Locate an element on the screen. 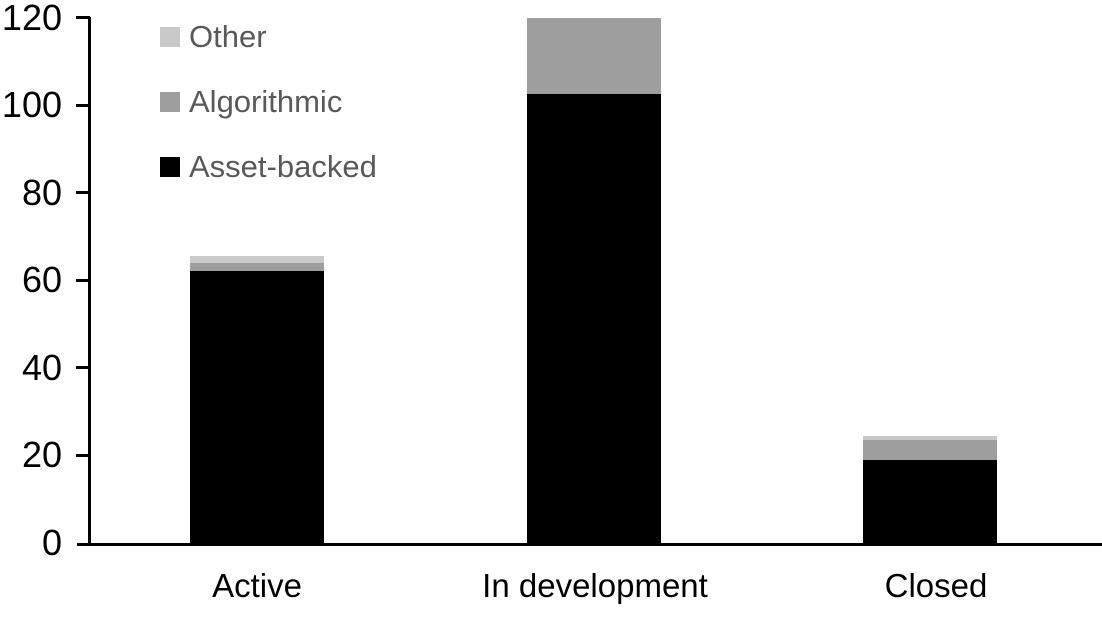 This screenshot has height=618, width=1102. legend-item-algorithmic: Algorithmic is located at coordinates (268, 101).